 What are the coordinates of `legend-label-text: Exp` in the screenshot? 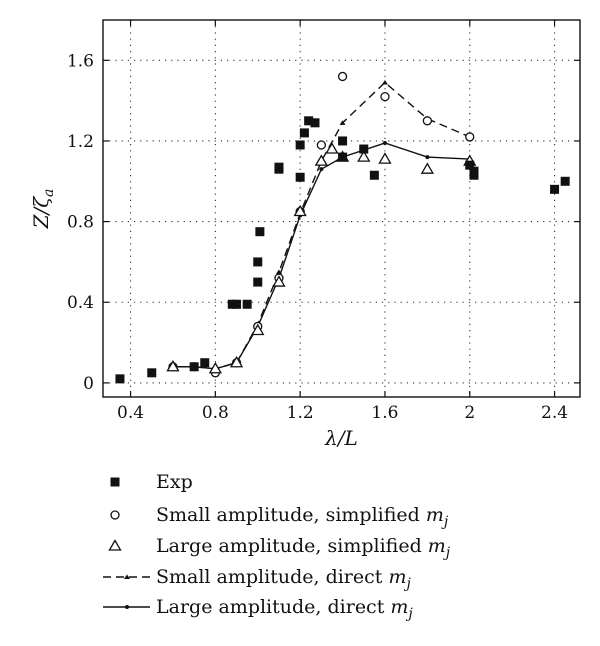 It's located at (174, 482).